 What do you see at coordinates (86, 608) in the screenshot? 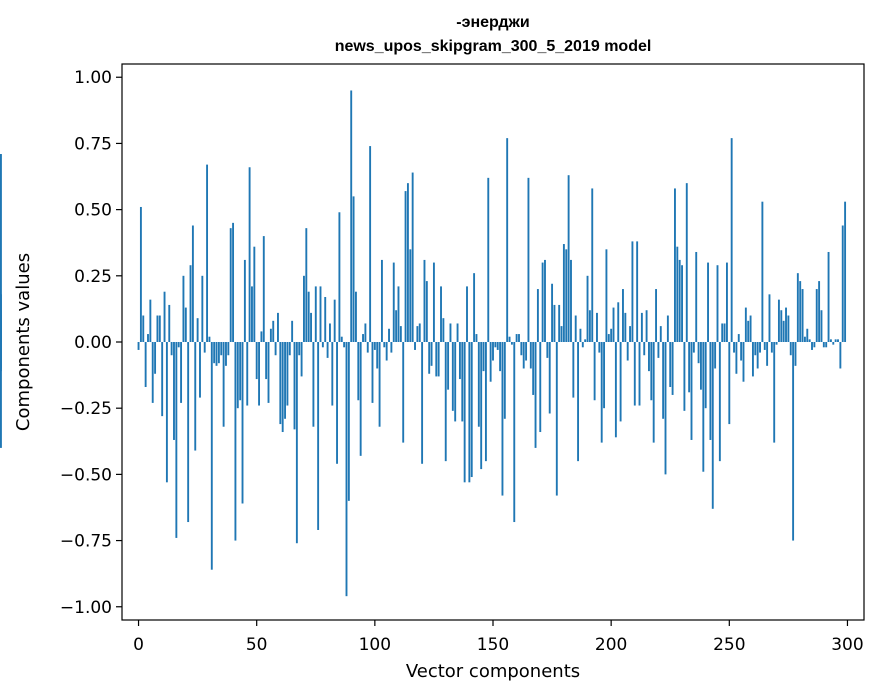
I see `y-tick-label: −1.00` at bounding box center [86, 608].